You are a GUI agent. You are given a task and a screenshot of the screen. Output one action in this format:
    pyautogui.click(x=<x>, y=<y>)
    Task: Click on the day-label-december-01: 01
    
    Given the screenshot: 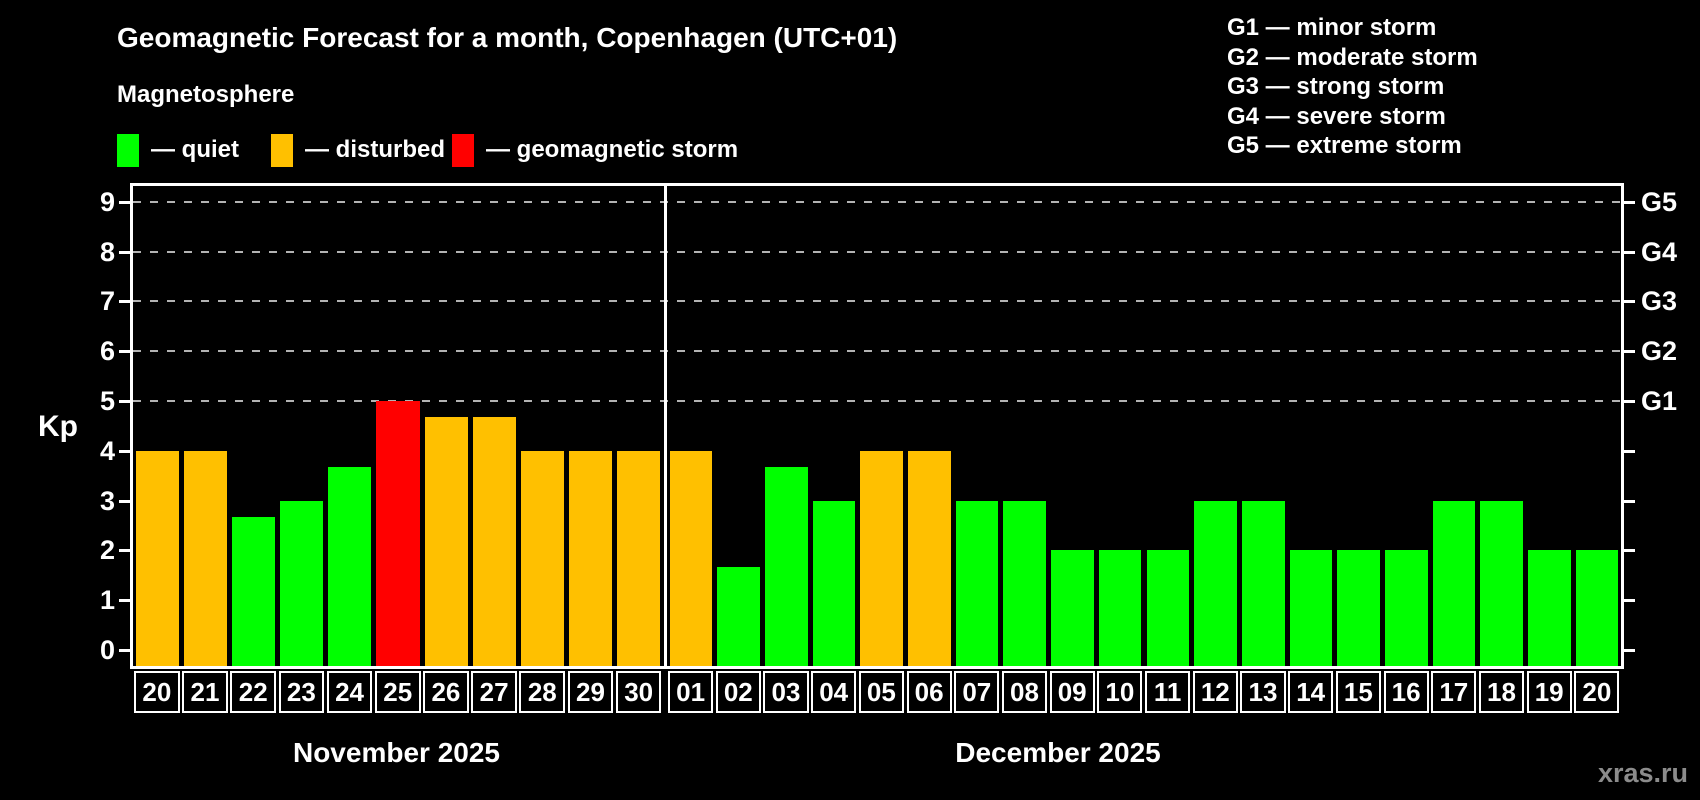 What is the action you would take?
    pyautogui.click(x=691, y=692)
    